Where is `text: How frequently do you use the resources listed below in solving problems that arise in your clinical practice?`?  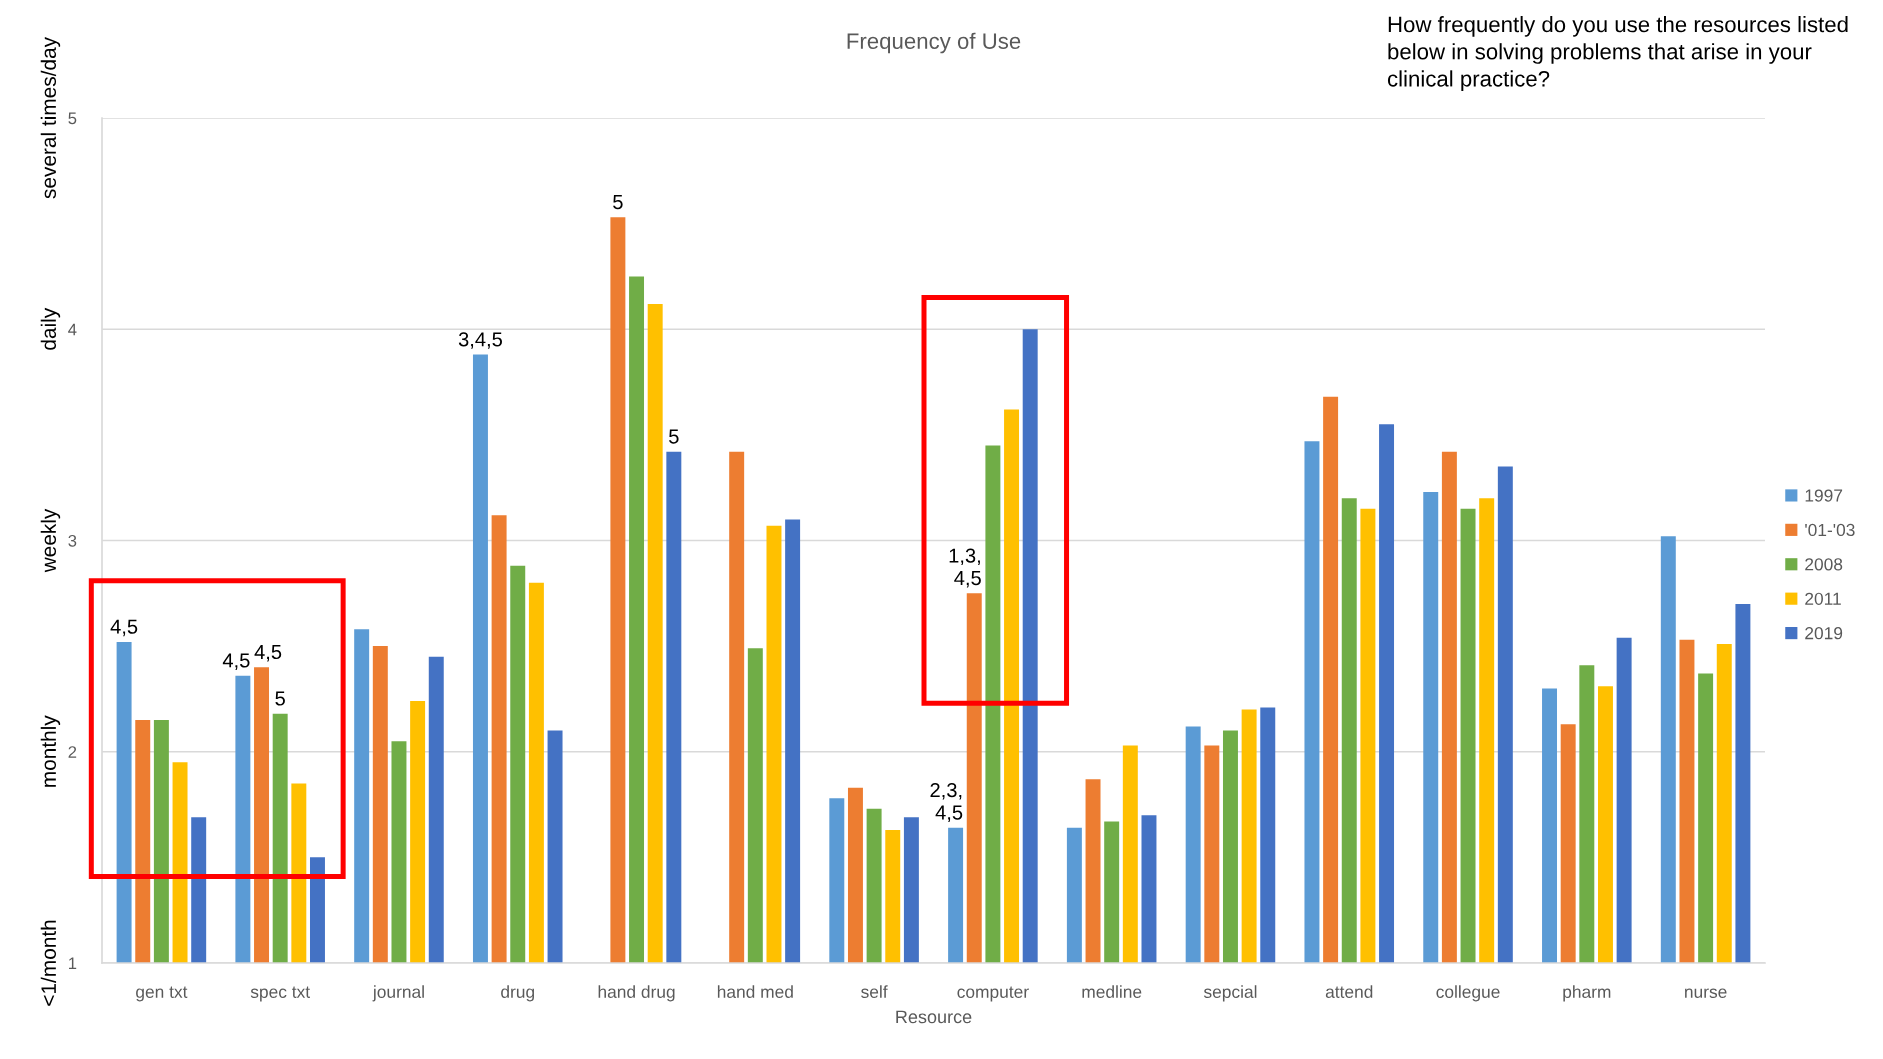
text: How frequently do you use the resources listed below in solving problems that arise in your clinical practice? is located at coordinates (1617, 54).